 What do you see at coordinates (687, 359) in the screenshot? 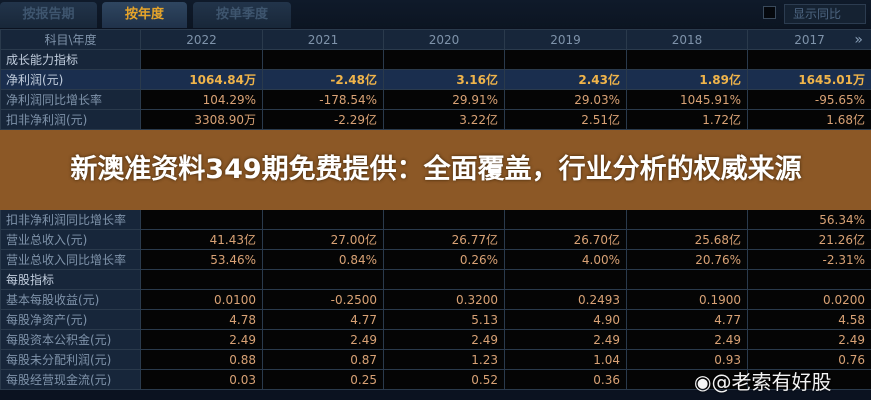
I see `table-cell: 0.93` at bounding box center [687, 359].